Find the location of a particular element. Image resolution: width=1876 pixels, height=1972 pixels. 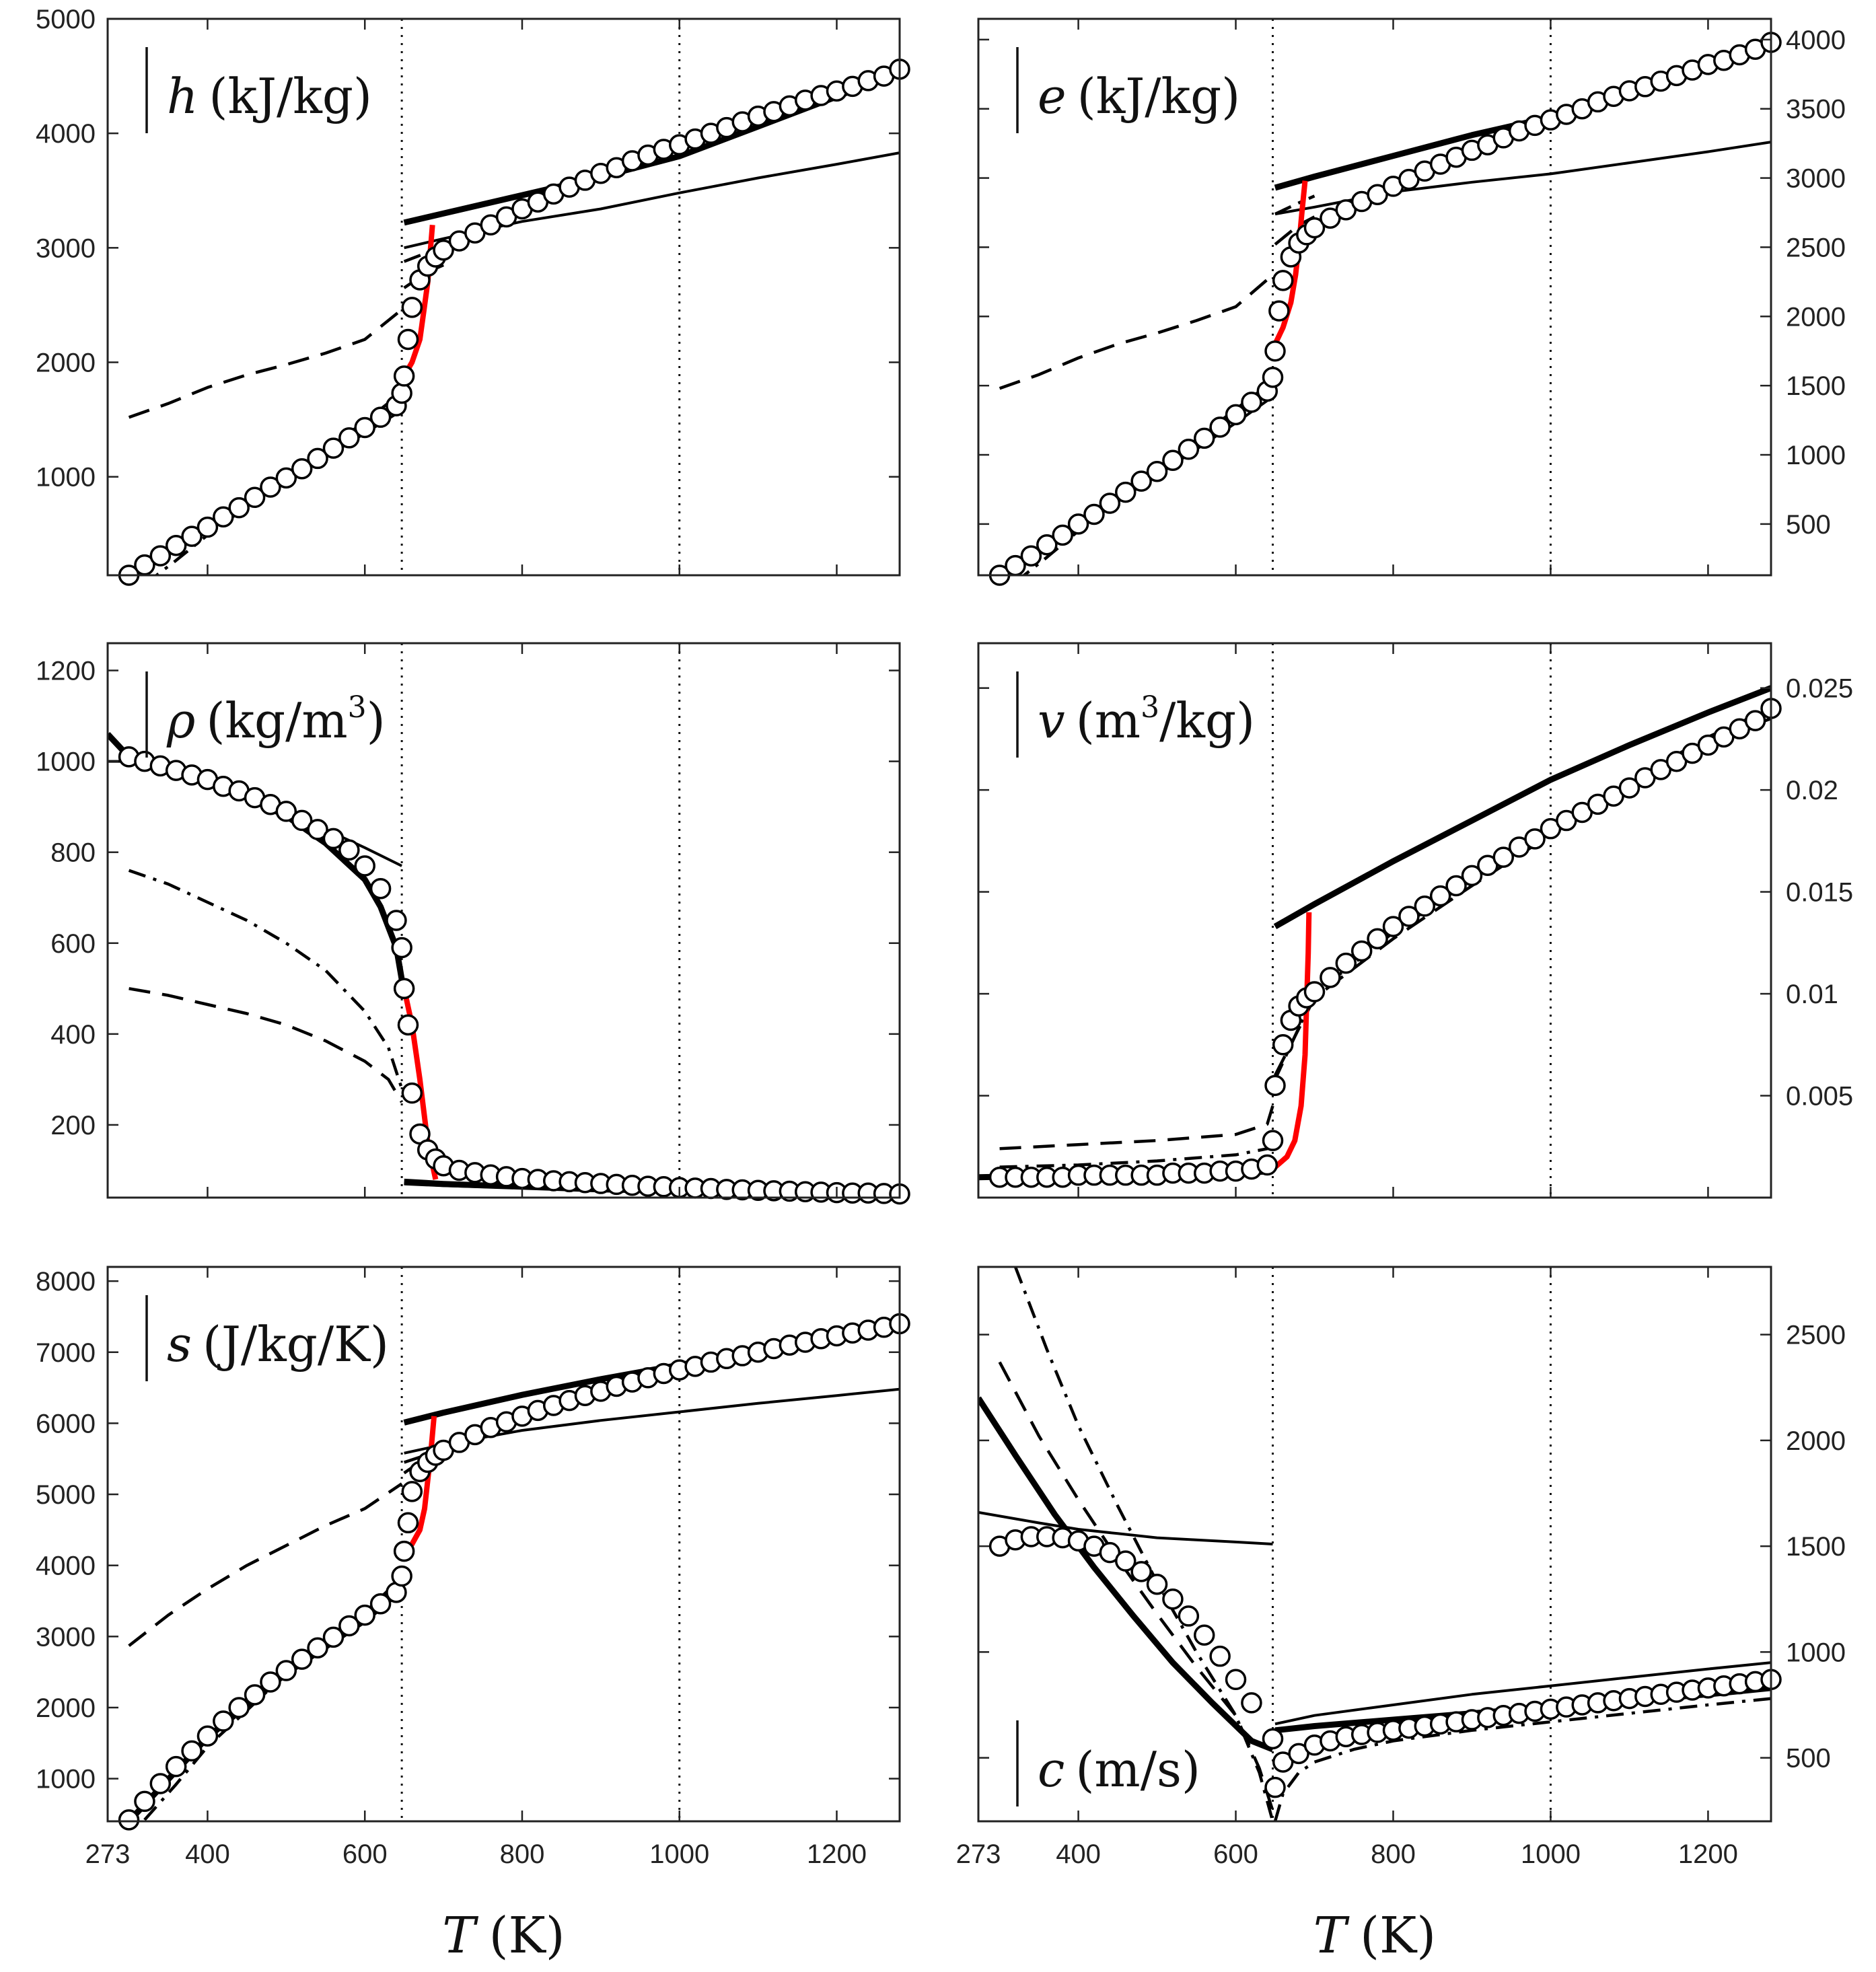

series-transition-line is located at coordinates (1292, 1040).